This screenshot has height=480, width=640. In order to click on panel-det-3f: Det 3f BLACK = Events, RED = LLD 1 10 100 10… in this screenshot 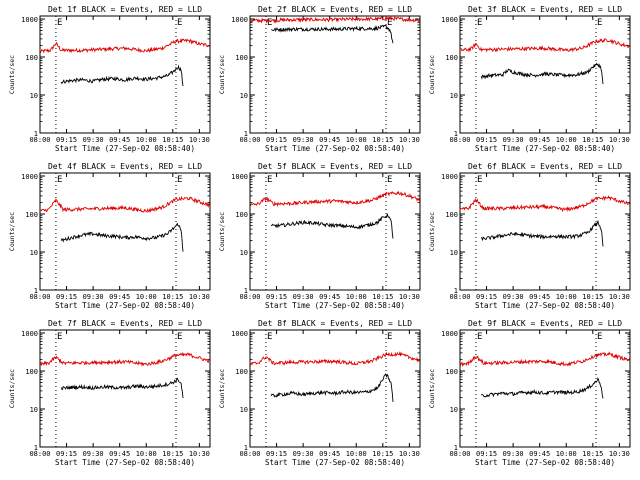, I will do `click(529, 79)`.